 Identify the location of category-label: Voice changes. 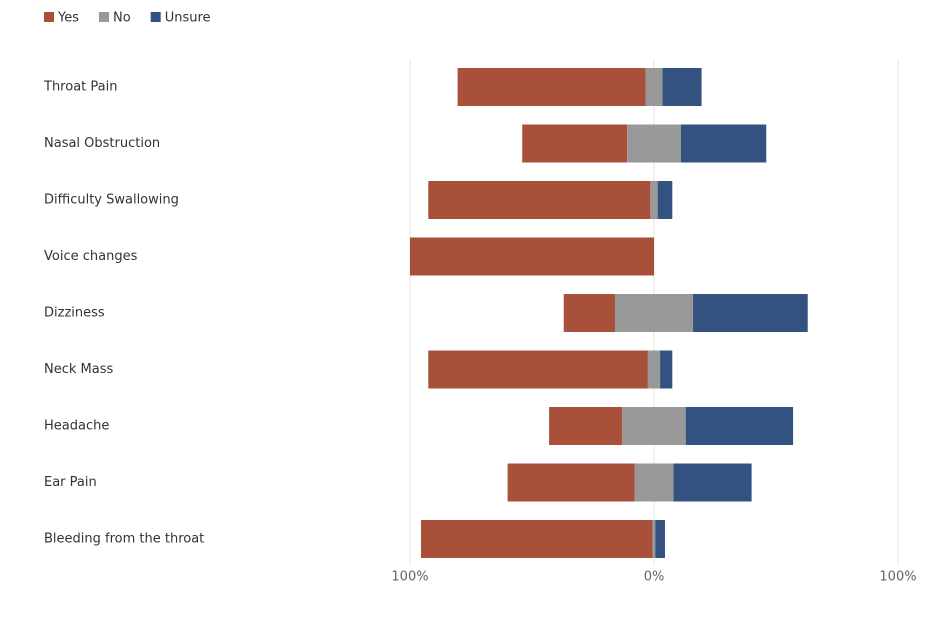
(91, 256).